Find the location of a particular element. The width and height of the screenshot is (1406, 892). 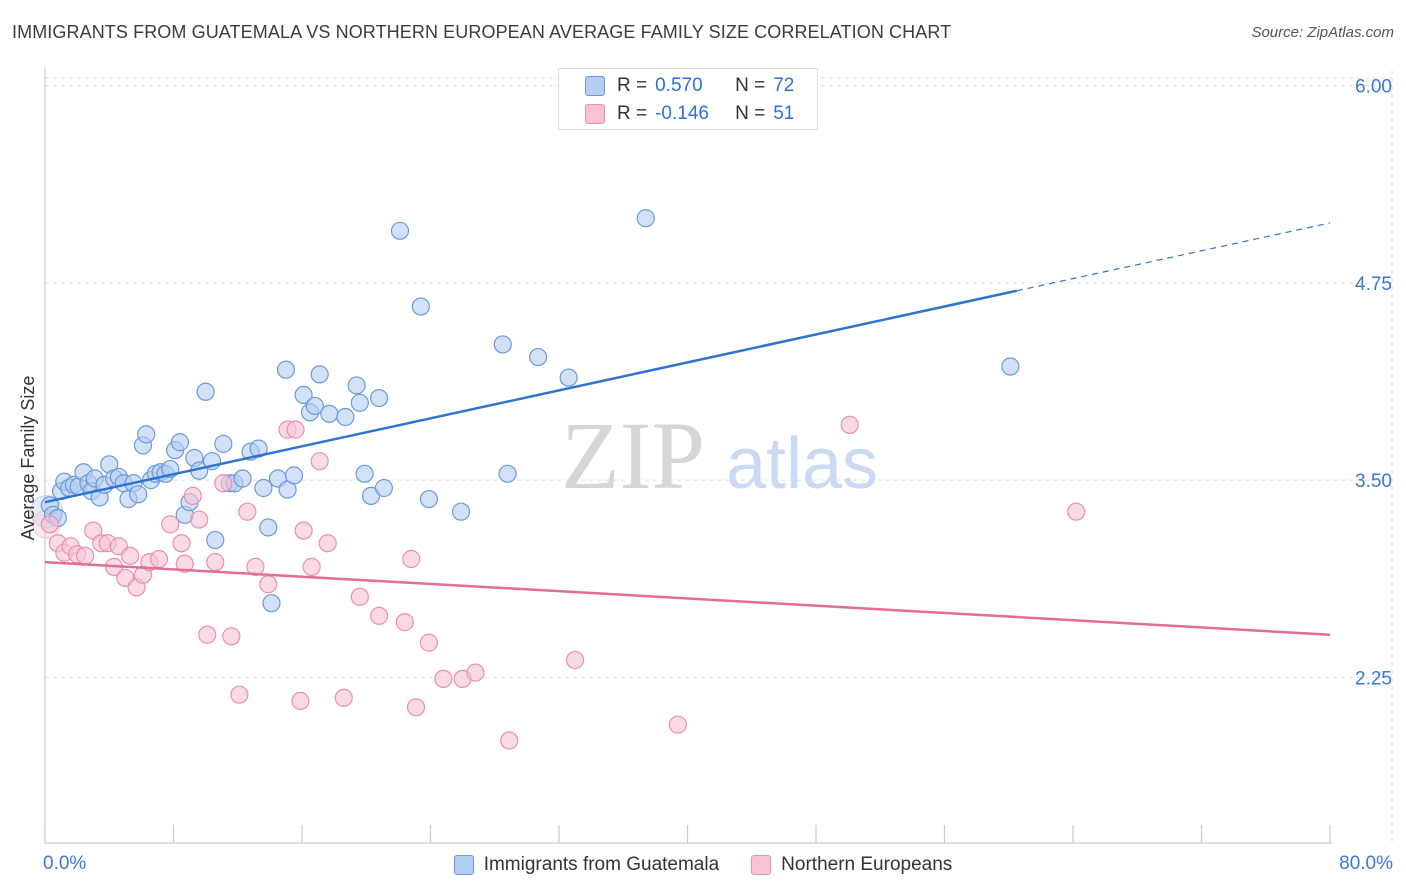

r-value: 0.570 is located at coordinates (679, 85).